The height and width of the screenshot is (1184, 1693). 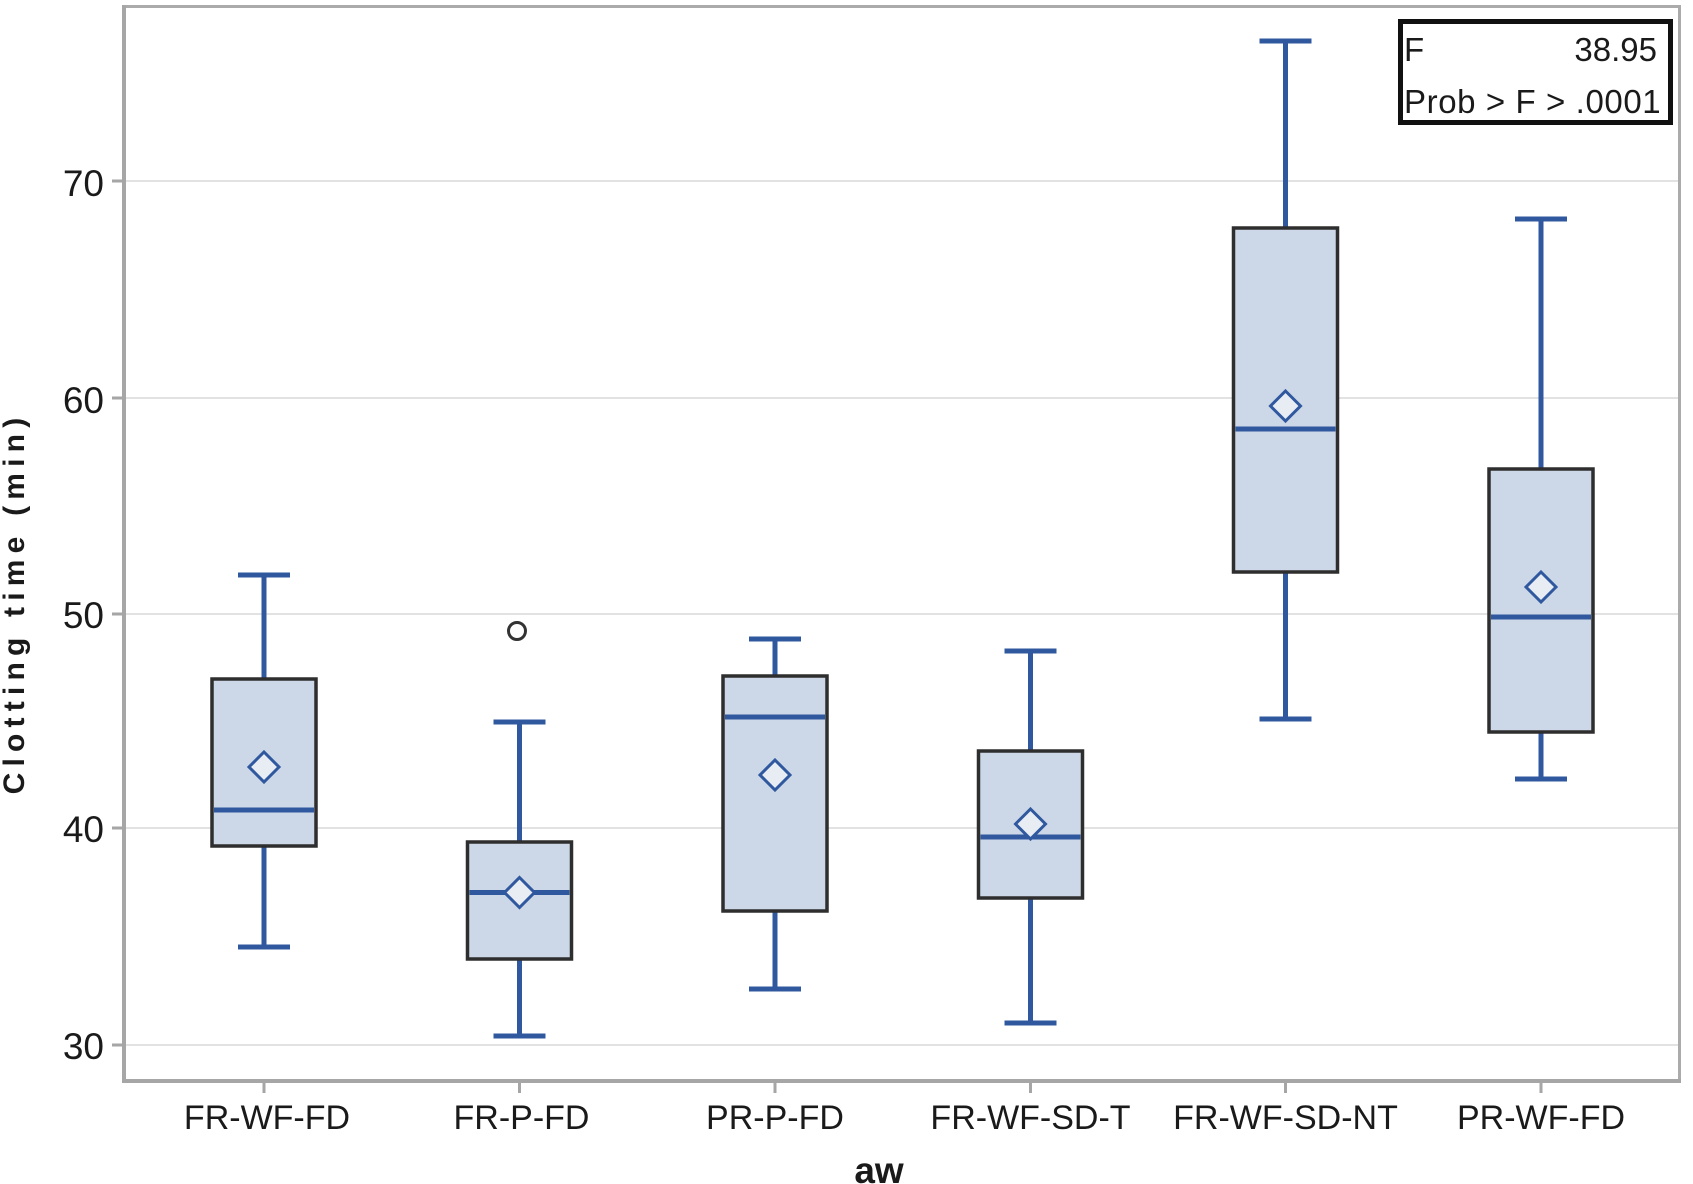 What do you see at coordinates (267, 1118) in the screenshot?
I see `svg-text: FR-WF-FD` at bounding box center [267, 1118].